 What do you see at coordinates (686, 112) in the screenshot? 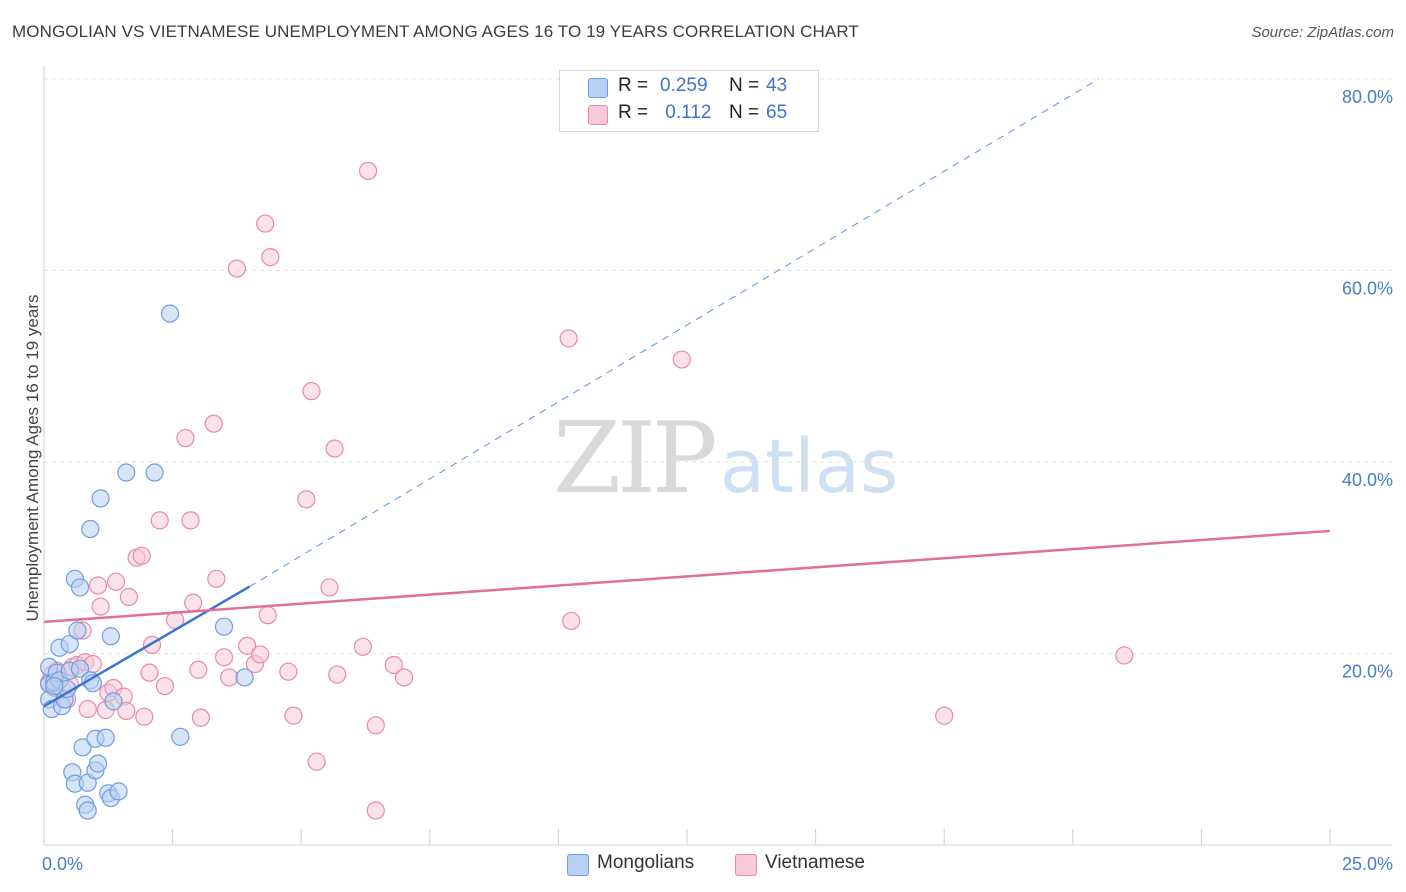
I see `legend-r-value: 0.112` at bounding box center [686, 112].